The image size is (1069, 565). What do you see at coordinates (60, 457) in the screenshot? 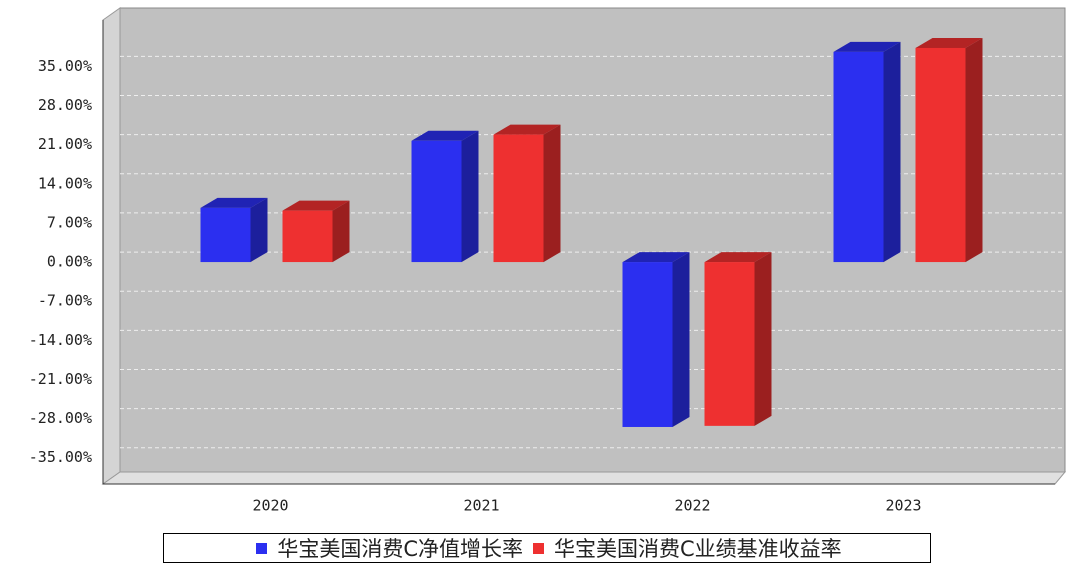
I see `y-tick-label: -35.00%` at bounding box center [60, 457].